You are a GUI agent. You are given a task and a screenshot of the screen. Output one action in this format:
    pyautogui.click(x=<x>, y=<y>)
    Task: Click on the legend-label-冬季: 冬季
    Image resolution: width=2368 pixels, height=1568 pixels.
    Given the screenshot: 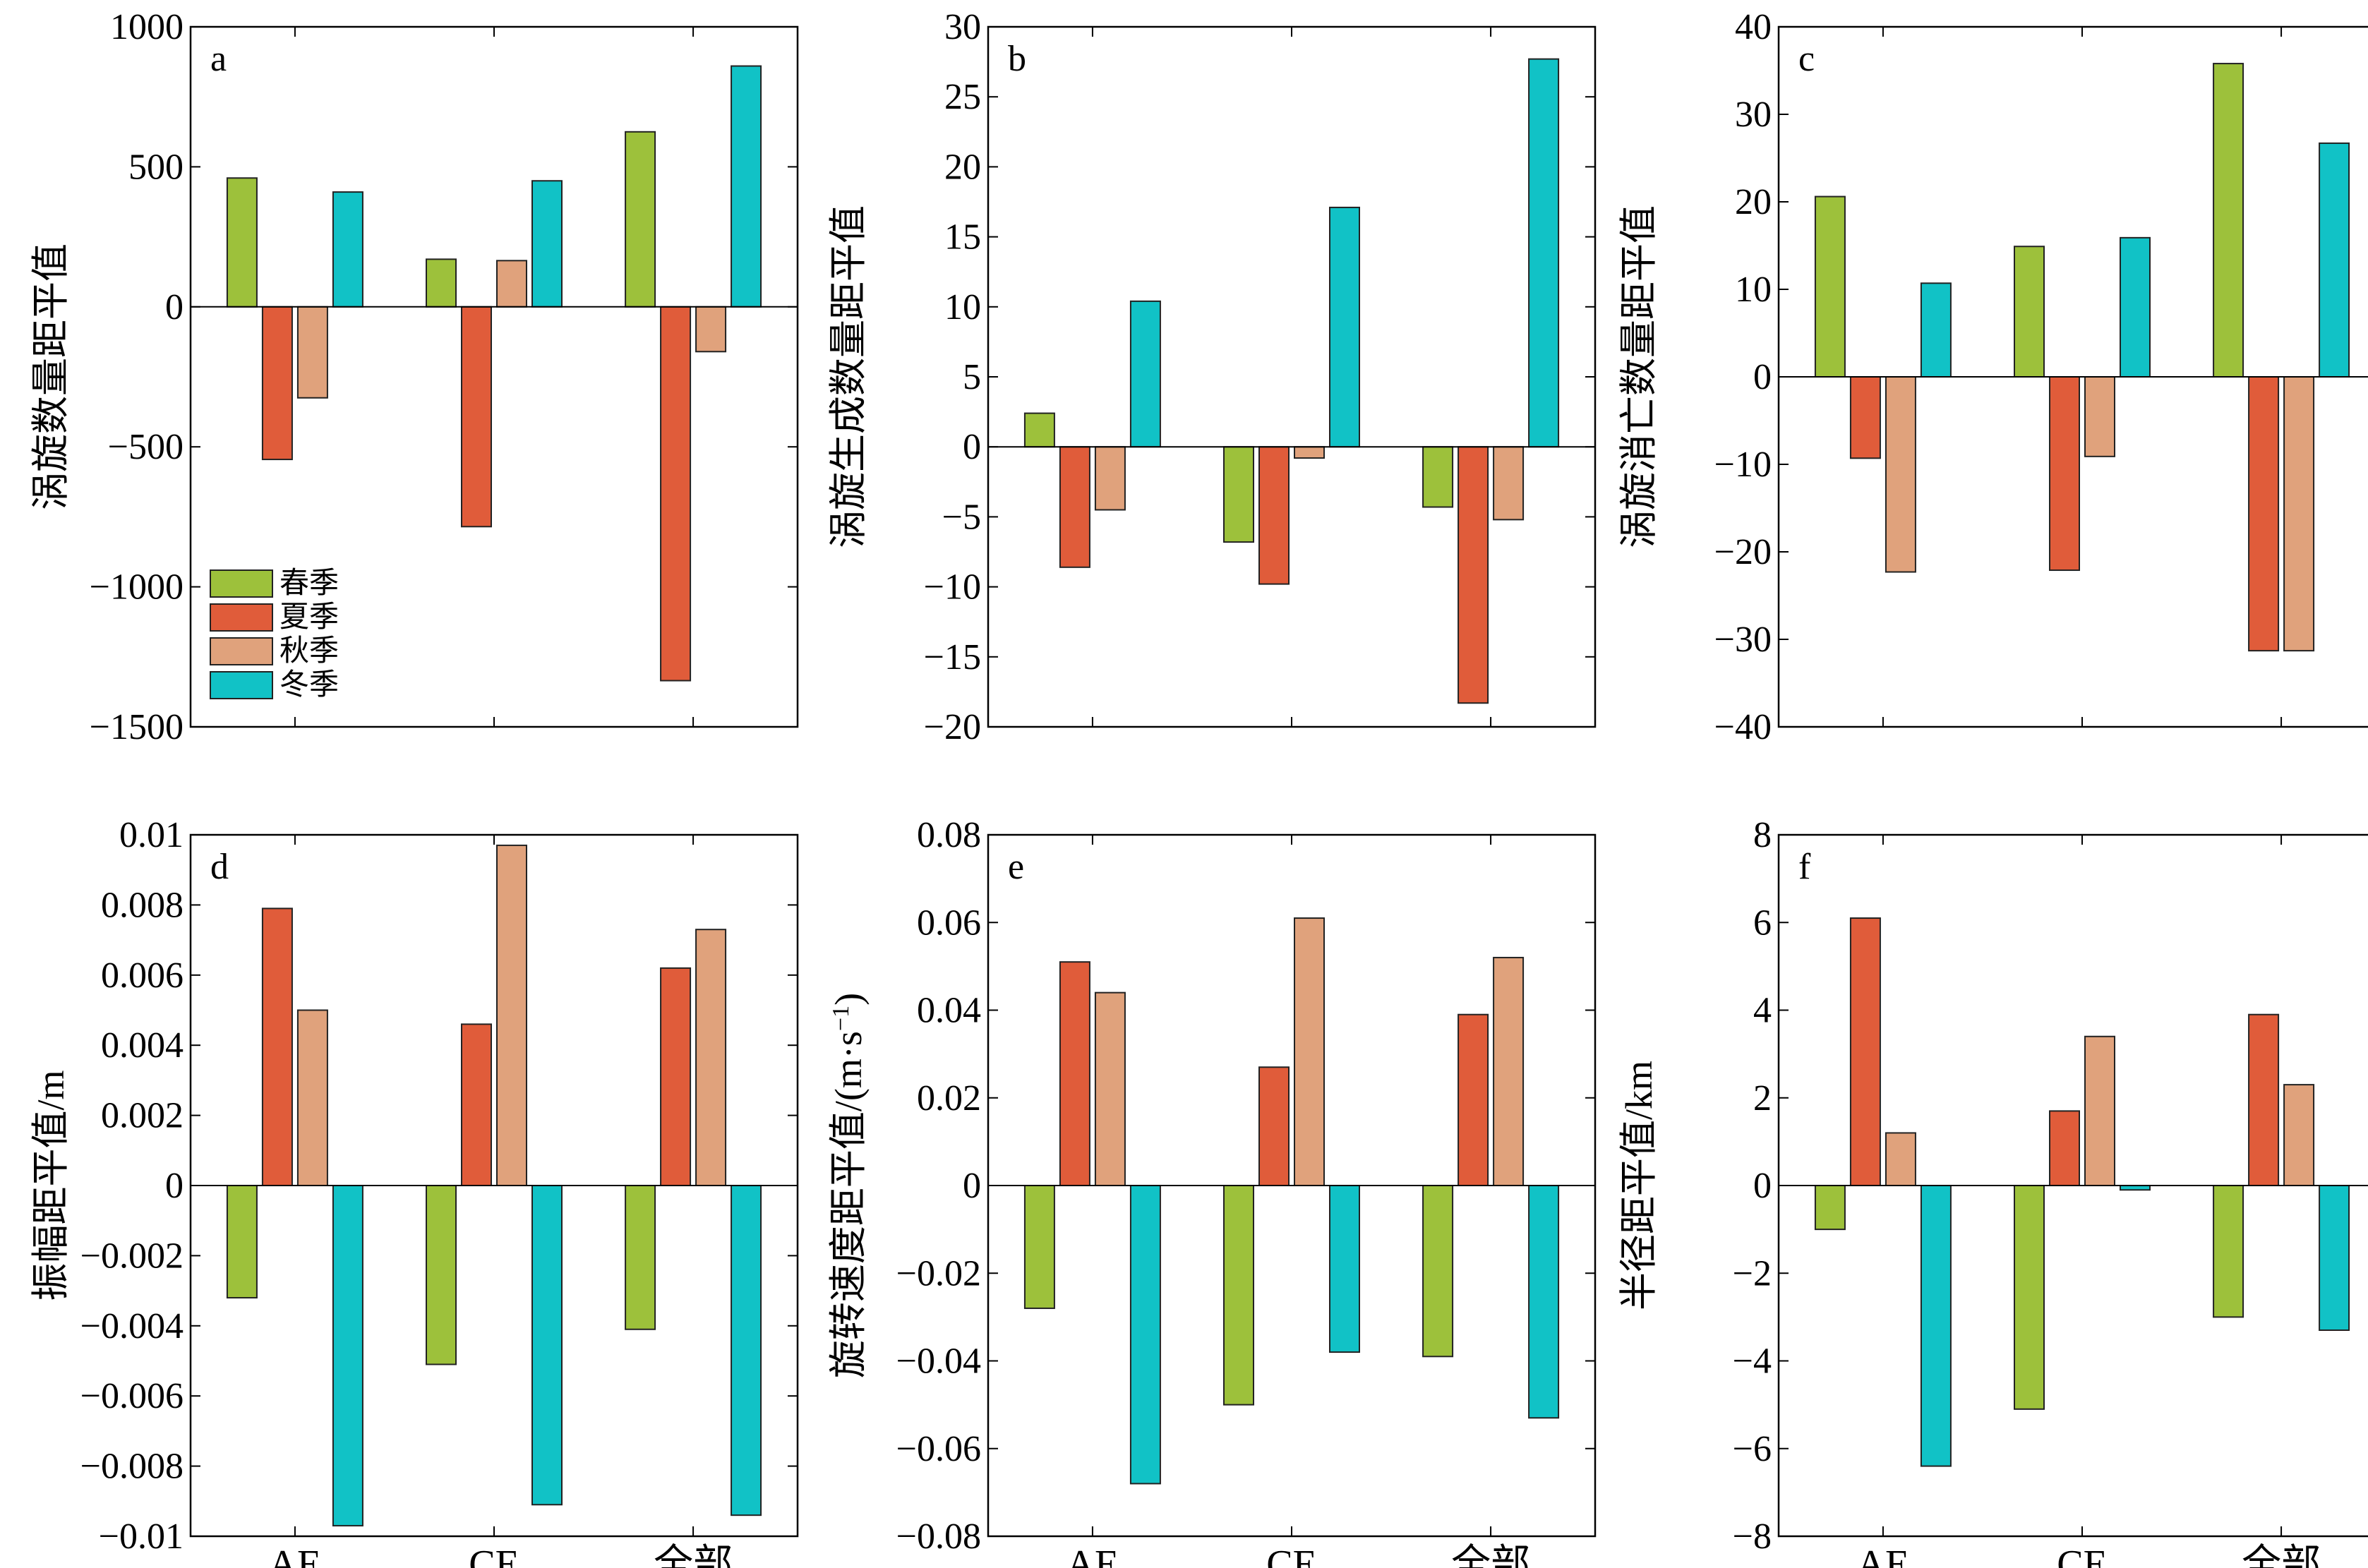 What is the action you would take?
    pyautogui.click(x=310, y=685)
    